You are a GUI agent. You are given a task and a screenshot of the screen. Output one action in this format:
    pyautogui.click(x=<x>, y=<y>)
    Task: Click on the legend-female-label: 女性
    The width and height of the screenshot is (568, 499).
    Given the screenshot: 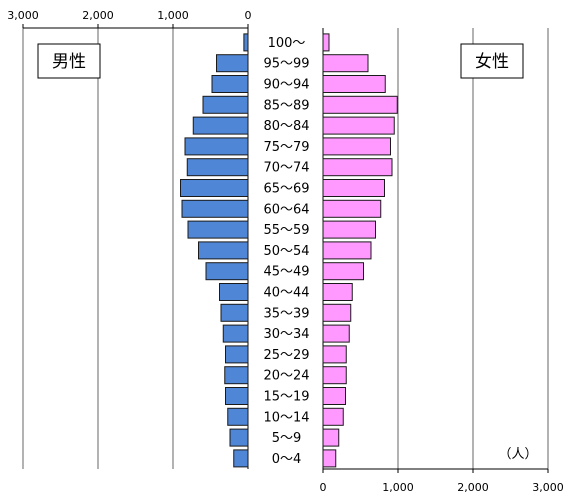 What is the action you would take?
    pyautogui.click(x=492, y=62)
    